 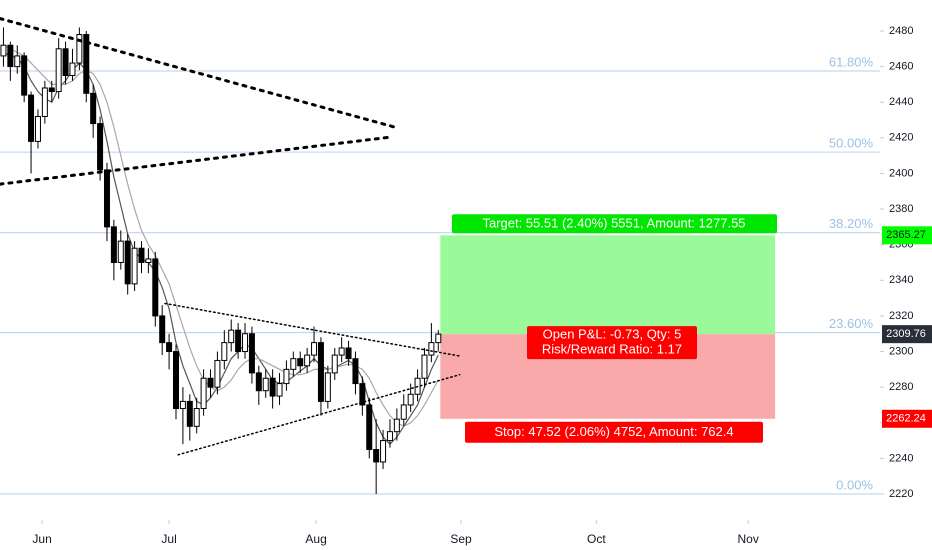 I want to click on y-tick-label: 2340, so click(x=901, y=280).